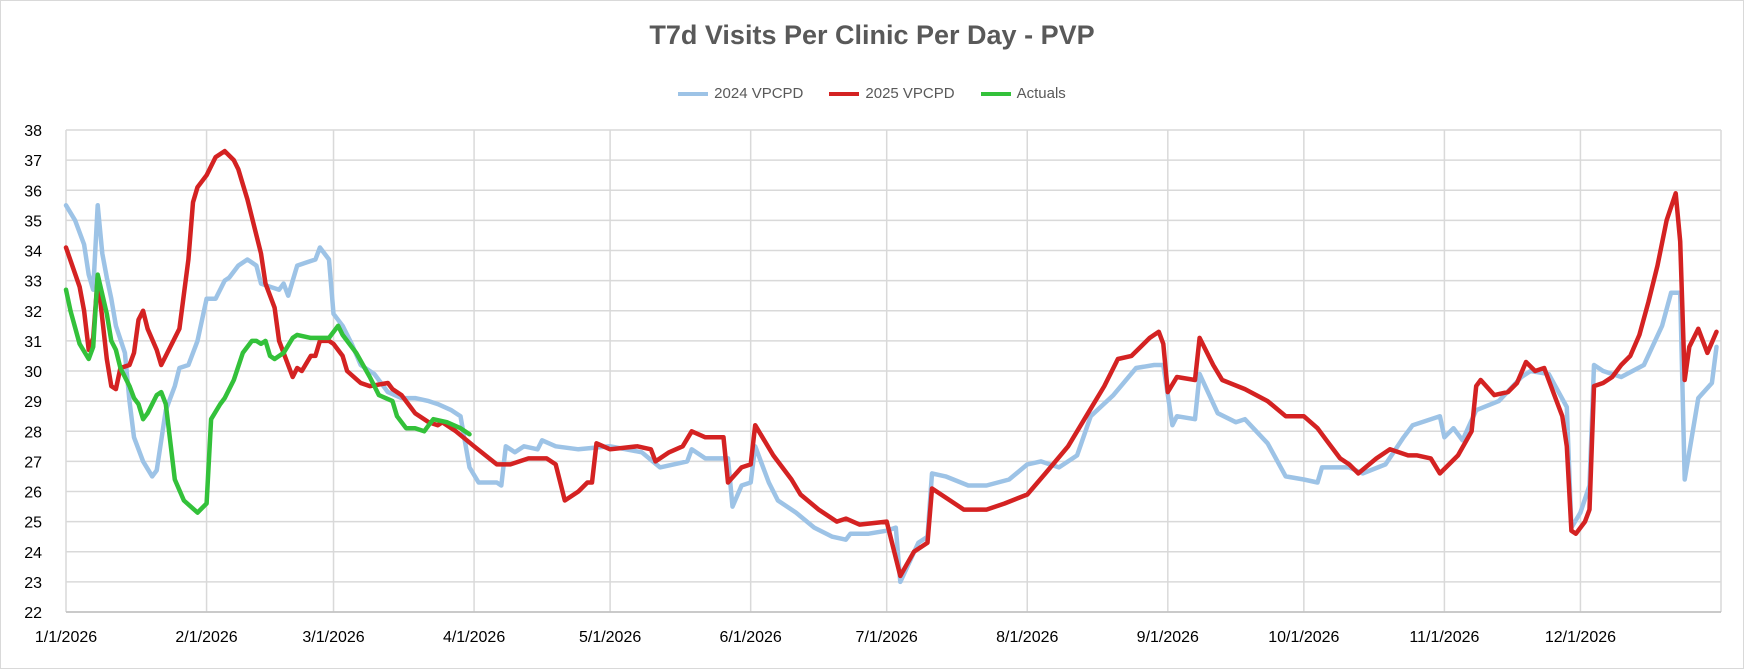 The width and height of the screenshot is (1744, 669). Describe the element at coordinates (33, 462) in the screenshot. I see `y-tick-label: 27` at that location.